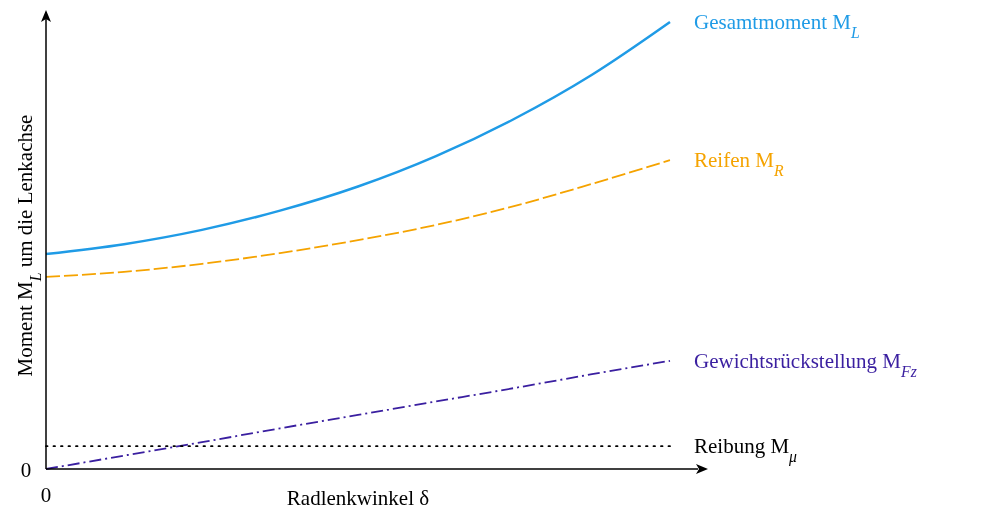 The width and height of the screenshot is (1006, 516). What do you see at coordinates (805, 364) in the screenshot?
I see `series-label: Gewichtsrückstellung M$_{Fz}$` at bounding box center [805, 364].